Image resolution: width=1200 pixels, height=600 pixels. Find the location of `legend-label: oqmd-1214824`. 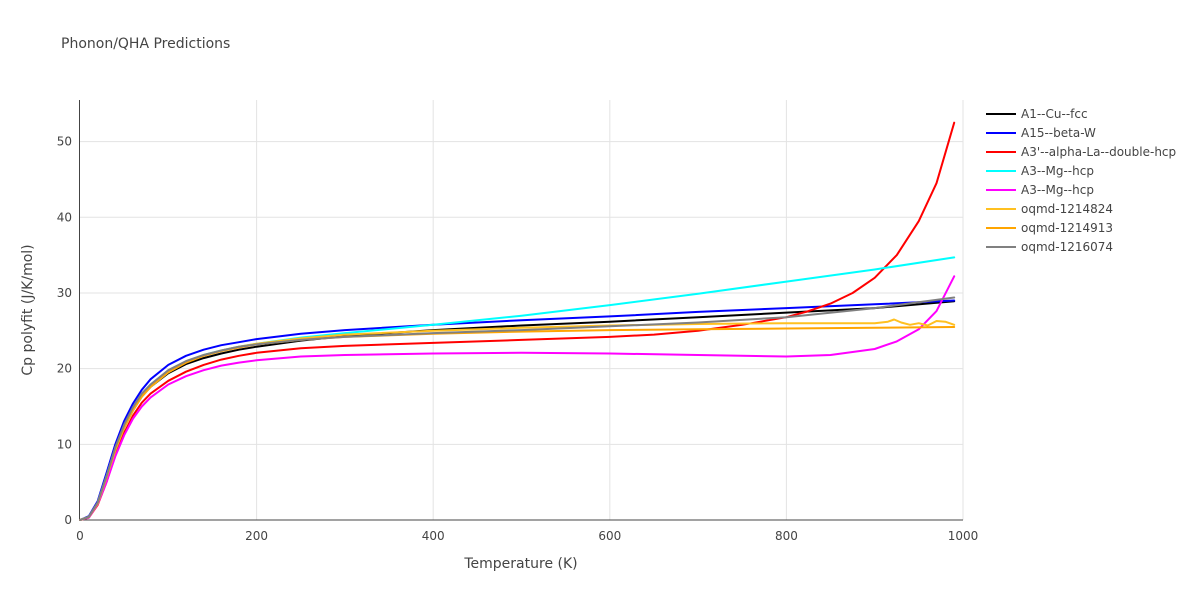

legend-label: oqmd-1214824 is located at coordinates (1067, 209).